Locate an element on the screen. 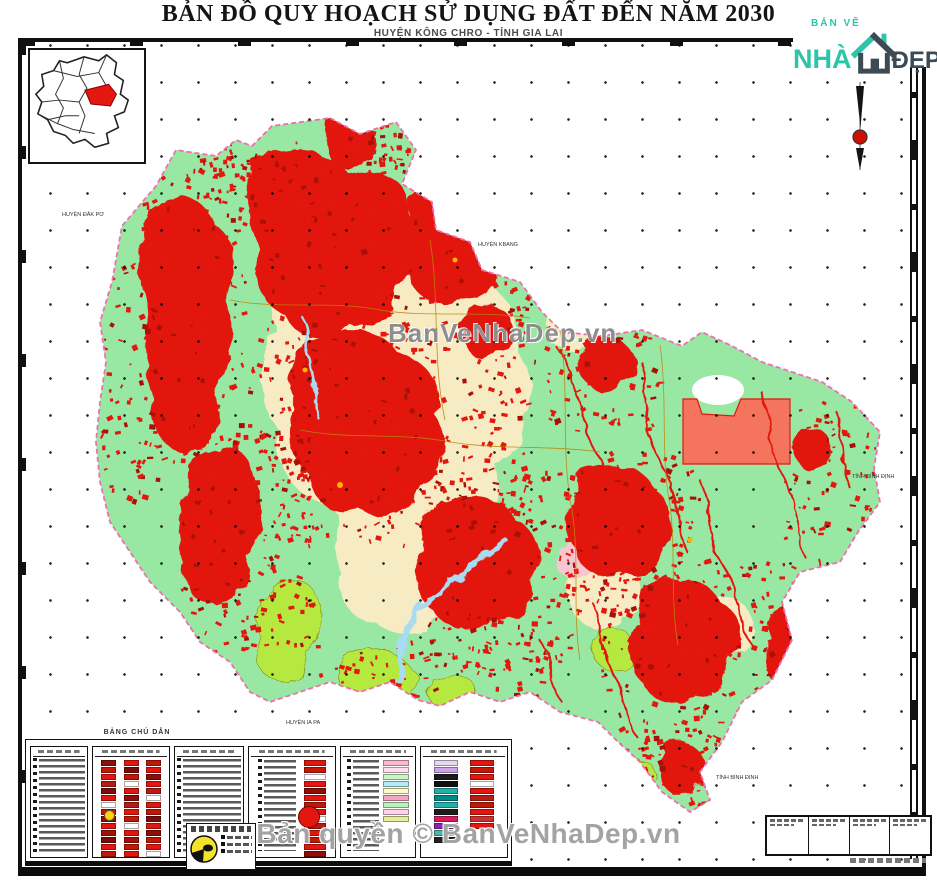  logo-text-top: BẢN VẼ is located at coordinates (836, 23).